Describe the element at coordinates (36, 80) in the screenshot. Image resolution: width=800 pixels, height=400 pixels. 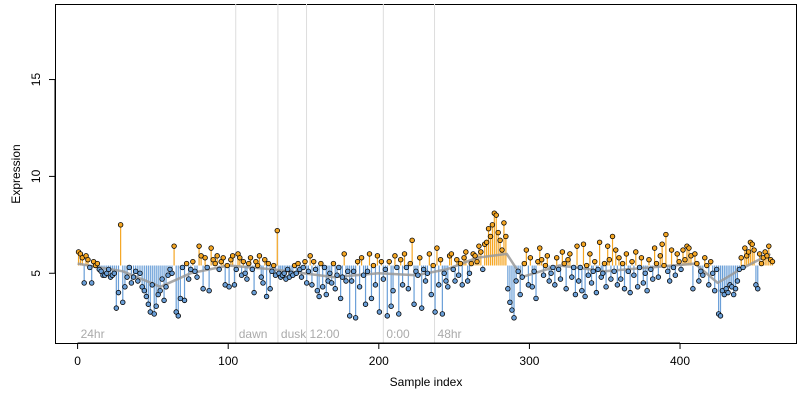
I see `y-tick-label: 15` at that location.